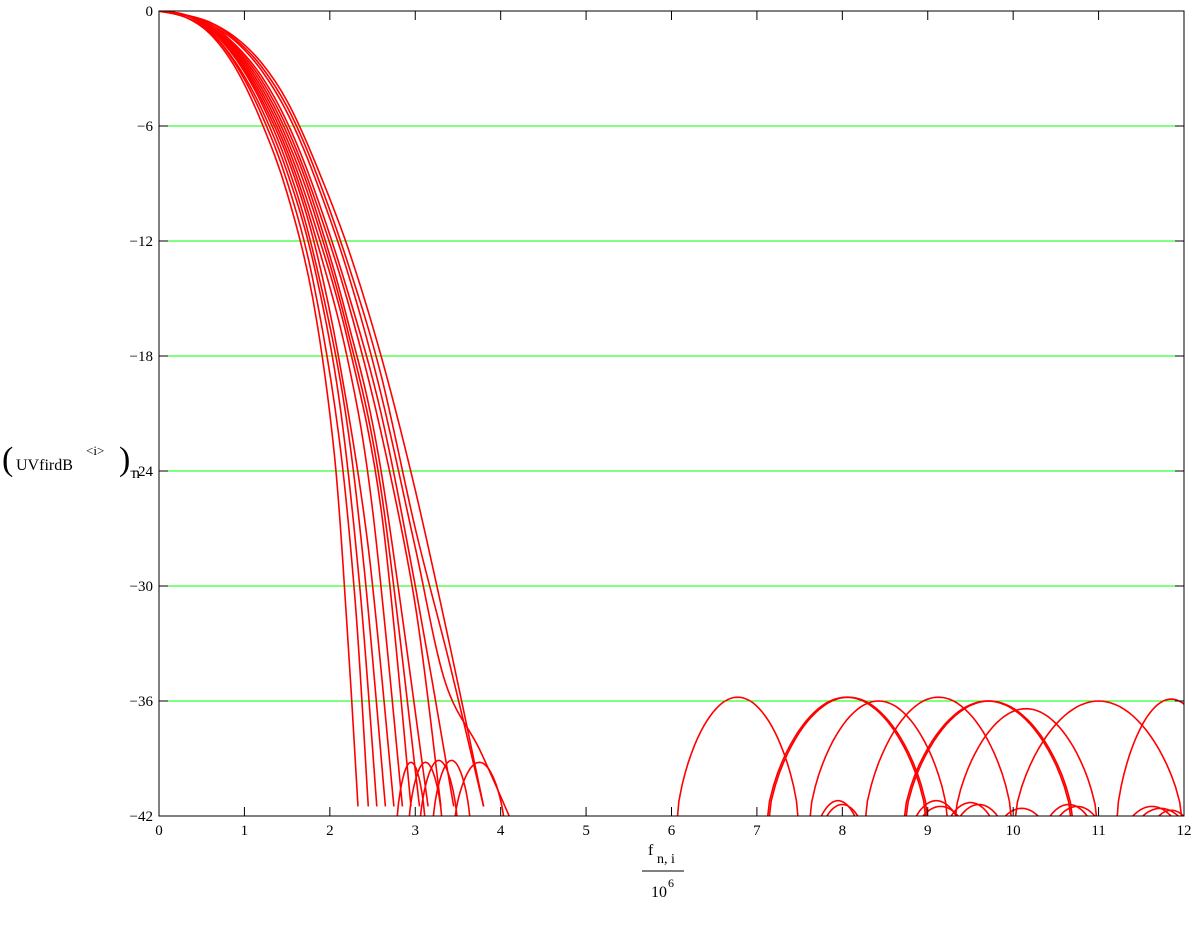 The image size is (1197, 925). Describe the element at coordinates (672, 831) in the screenshot. I see `x-tick-label: 6` at that location.